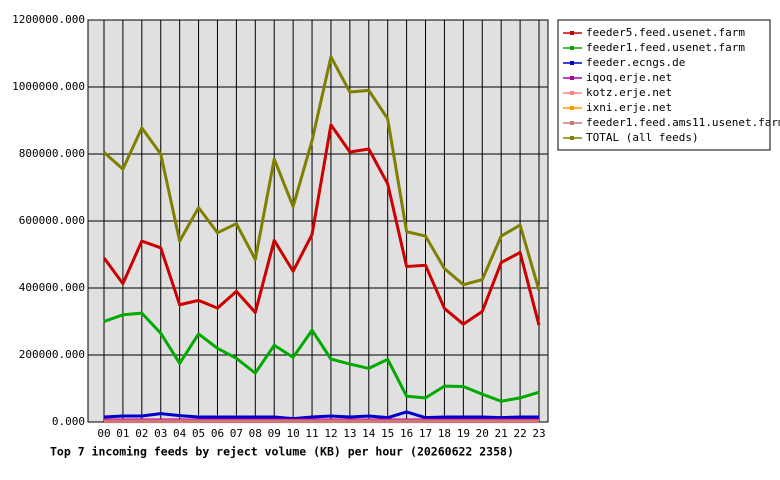  What do you see at coordinates (482, 433) in the screenshot?
I see `x-tick-label: 20` at bounding box center [482, 433].